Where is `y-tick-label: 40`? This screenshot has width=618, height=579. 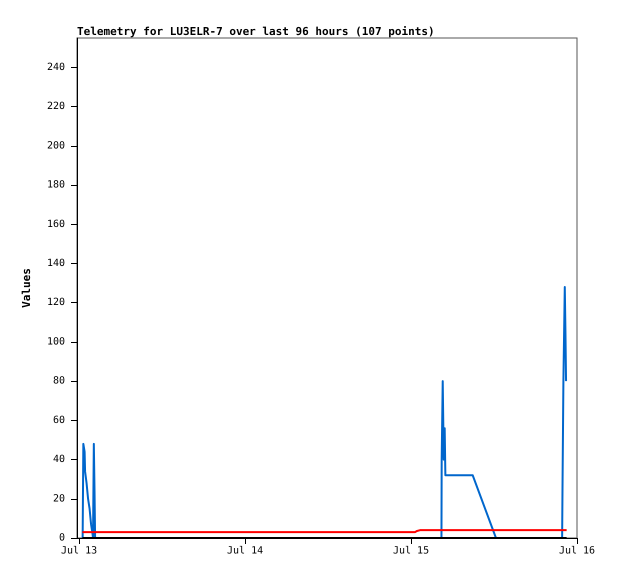
y-tick-label: 40 is located at coordinates (58, 460).